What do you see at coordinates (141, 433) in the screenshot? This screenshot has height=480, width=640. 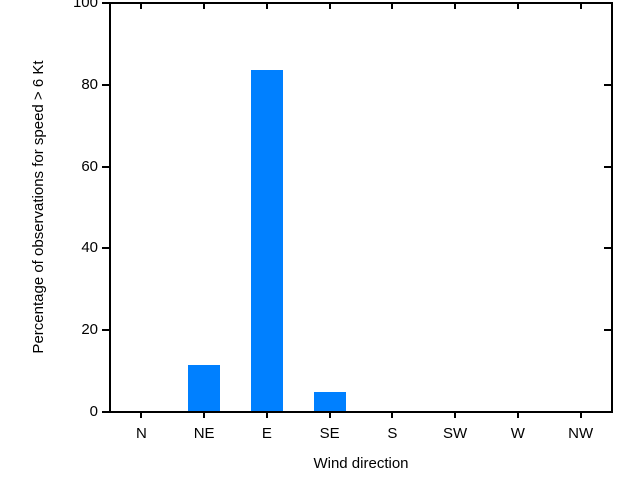 I see `x-tick-label-n: N` at bounding box center [141, 433].